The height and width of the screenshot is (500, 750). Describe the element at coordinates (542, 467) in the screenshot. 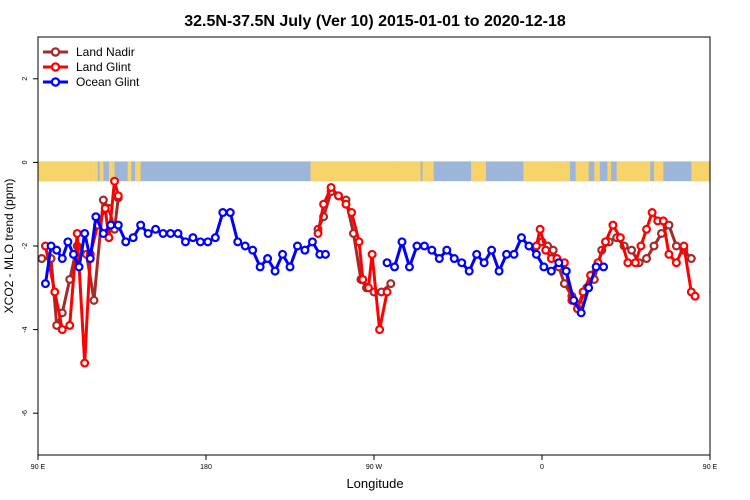

I see `x-tick-label: 0` at that location.